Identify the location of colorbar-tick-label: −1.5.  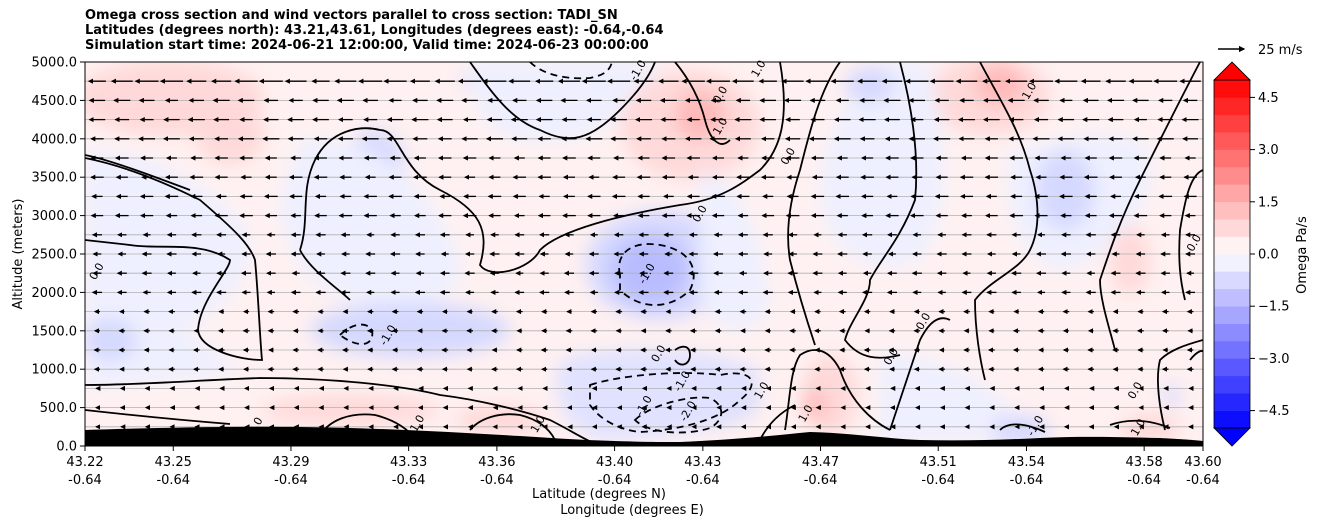
(1274, 307).